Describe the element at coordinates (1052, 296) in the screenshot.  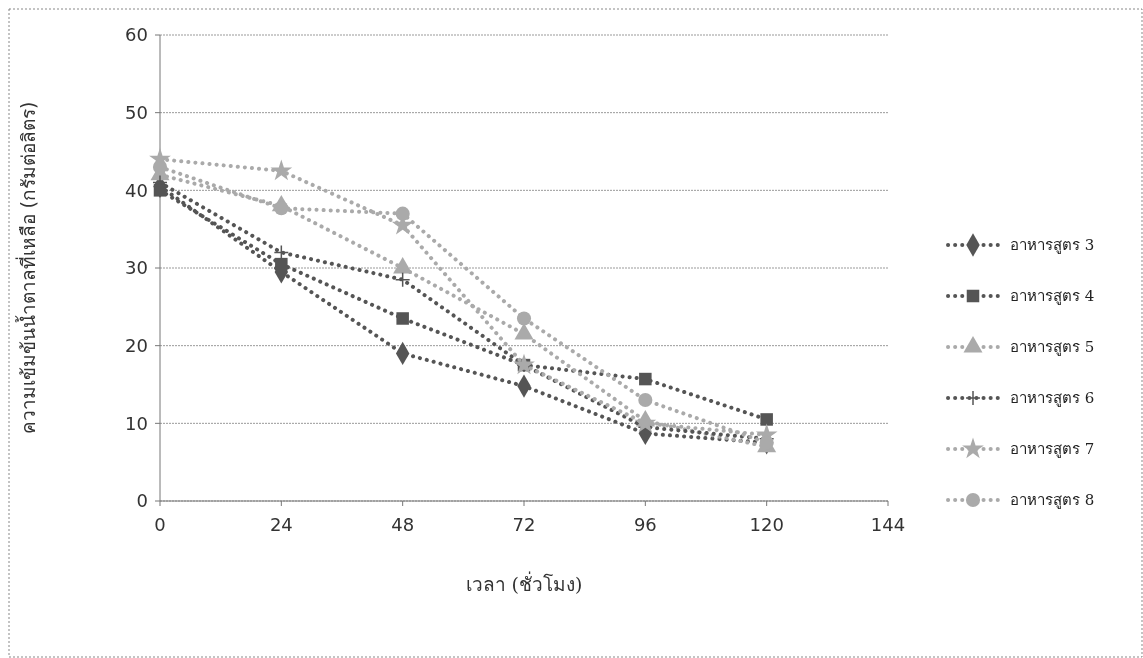
I see `legend-label: อาหารสูตร 4` at that location.